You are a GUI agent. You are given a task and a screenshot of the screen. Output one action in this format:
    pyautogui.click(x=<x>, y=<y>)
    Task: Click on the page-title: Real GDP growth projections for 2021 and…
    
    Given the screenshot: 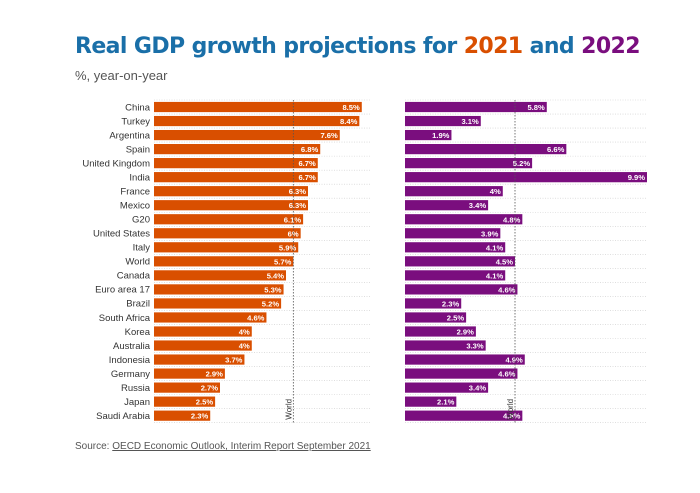 What is the action you would take?
    pyautogui.click(x=358, y=46)
    